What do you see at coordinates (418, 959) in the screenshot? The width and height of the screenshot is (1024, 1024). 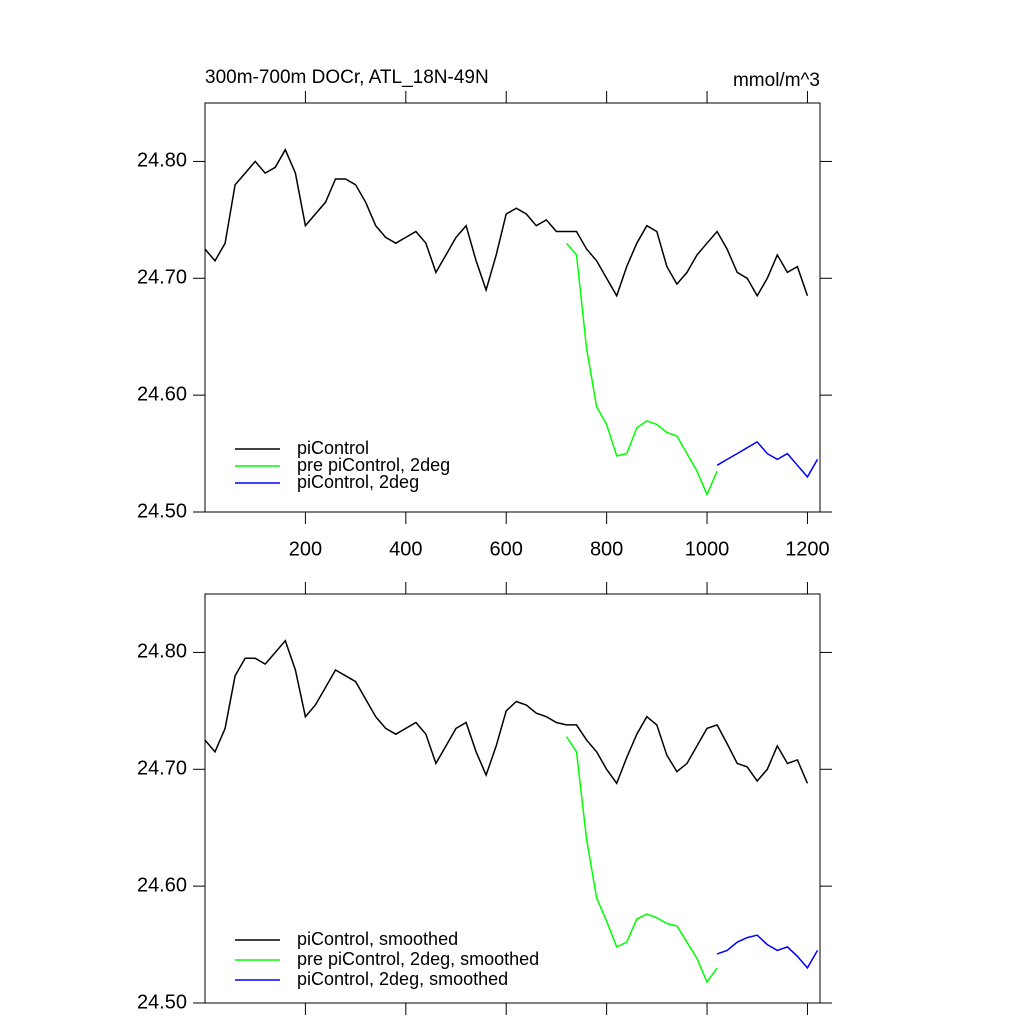 I see `legend-label: pre piControl, 2deg, smoothed` at bounding box center [418, 959].